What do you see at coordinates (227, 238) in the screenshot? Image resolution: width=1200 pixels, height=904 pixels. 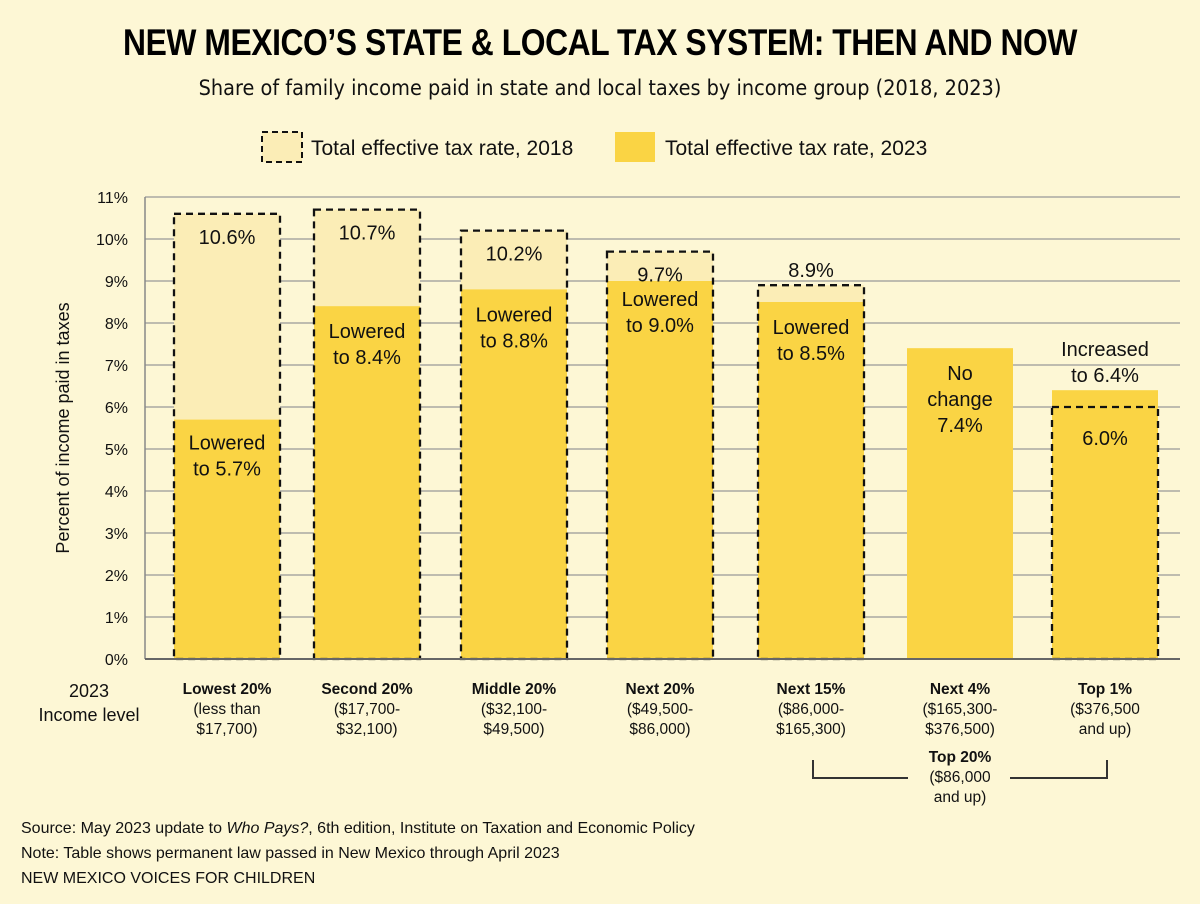 I see `data-label-2018: 10.6%` at bounding box center [227, 238].